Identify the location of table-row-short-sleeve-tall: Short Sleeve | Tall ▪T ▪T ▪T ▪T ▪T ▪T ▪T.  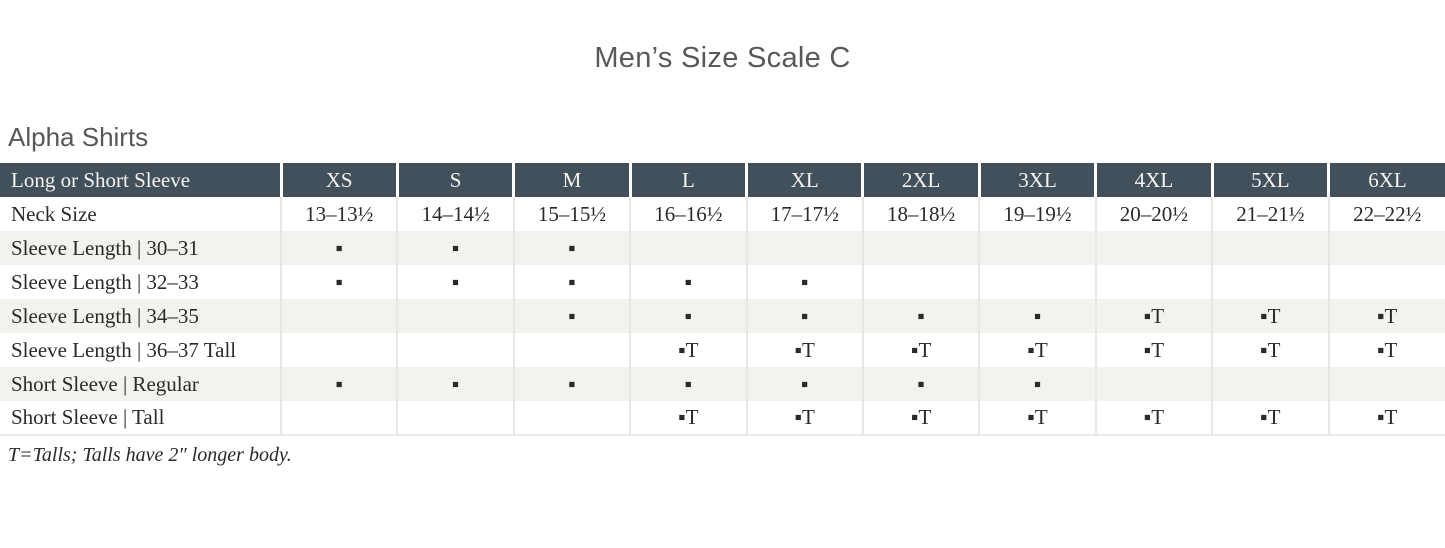
(722, 418).